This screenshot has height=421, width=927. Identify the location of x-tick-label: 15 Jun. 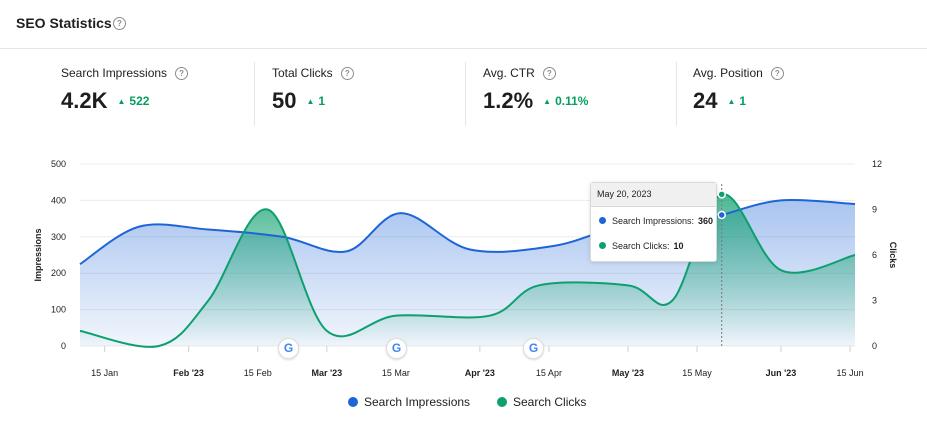
(850, 373).